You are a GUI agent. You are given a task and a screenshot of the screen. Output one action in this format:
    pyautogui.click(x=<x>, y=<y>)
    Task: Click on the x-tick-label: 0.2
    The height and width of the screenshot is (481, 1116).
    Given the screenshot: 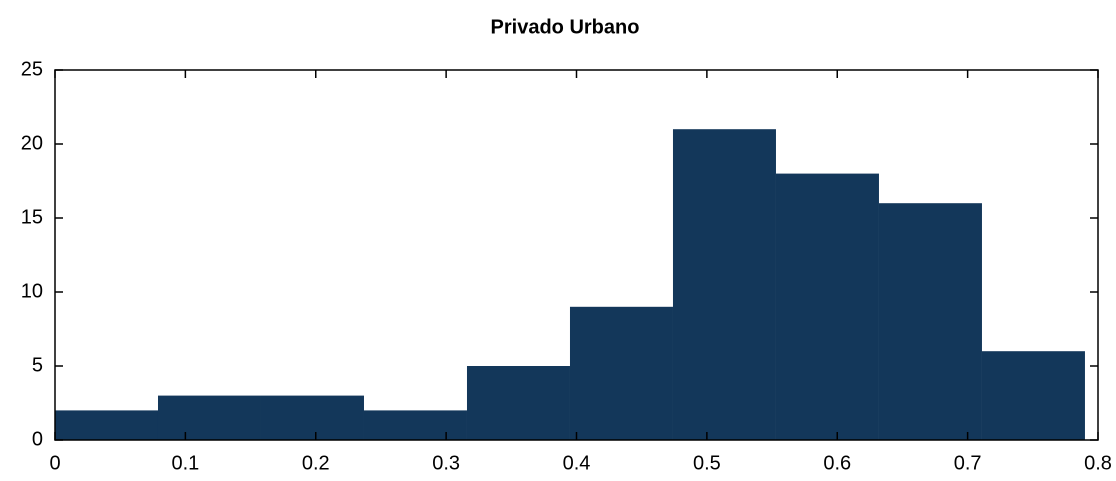 What is the action you would take?
    pyautogui.click(x=316, y=463)
    